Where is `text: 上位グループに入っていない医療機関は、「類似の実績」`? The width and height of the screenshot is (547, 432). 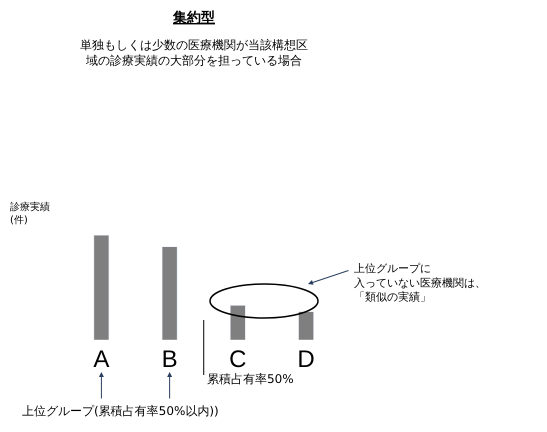 text: 上位グループに入っていない医療機関は、「類似の実績」 is located at coordinates (420, 283).